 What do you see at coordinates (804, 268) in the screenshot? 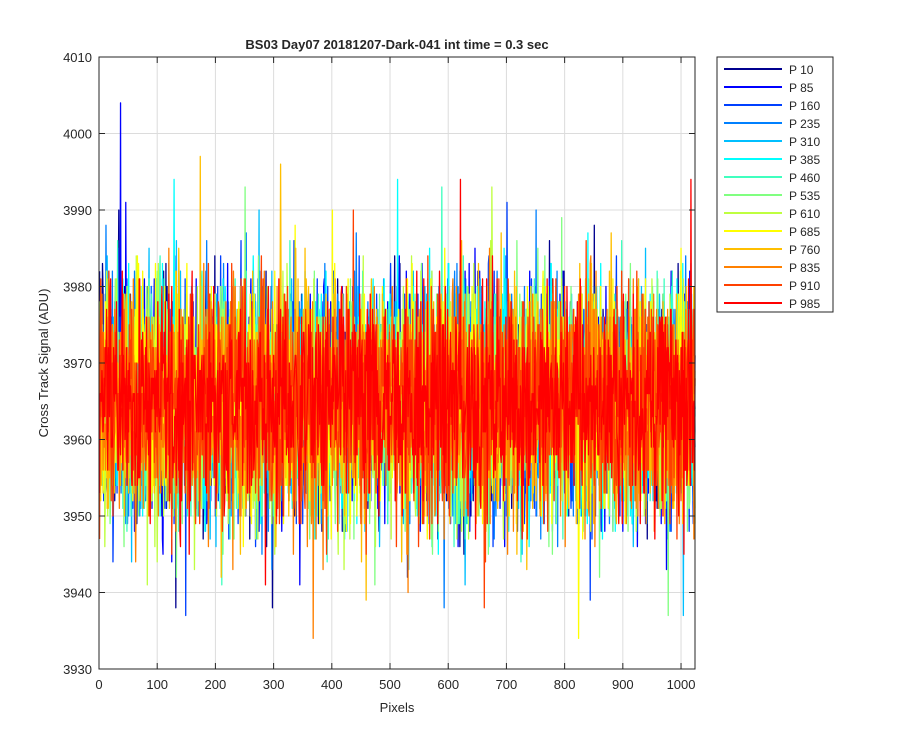
I see `legend-label: P 835` at bounding box center [804, 268].